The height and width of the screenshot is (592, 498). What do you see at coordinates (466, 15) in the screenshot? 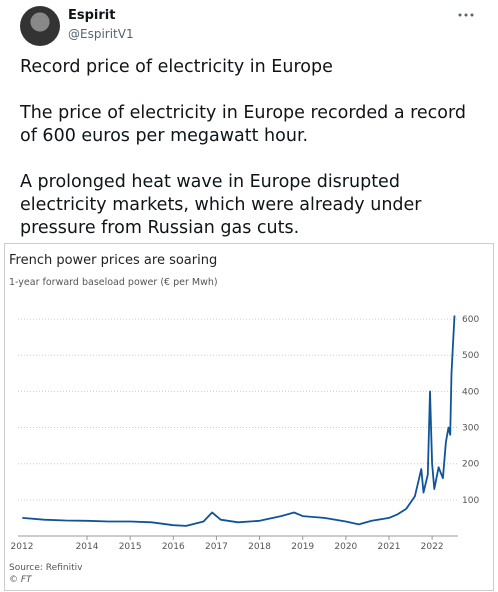
I see `more-menu` at bounding box center [466, 15].